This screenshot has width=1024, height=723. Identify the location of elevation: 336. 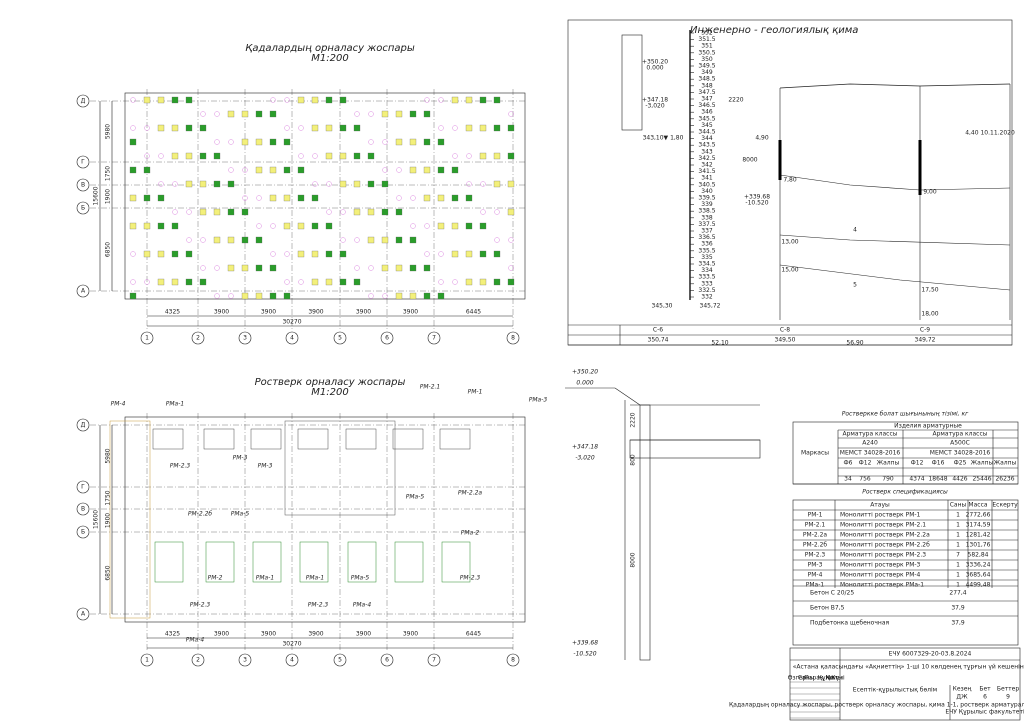
(707, 244).